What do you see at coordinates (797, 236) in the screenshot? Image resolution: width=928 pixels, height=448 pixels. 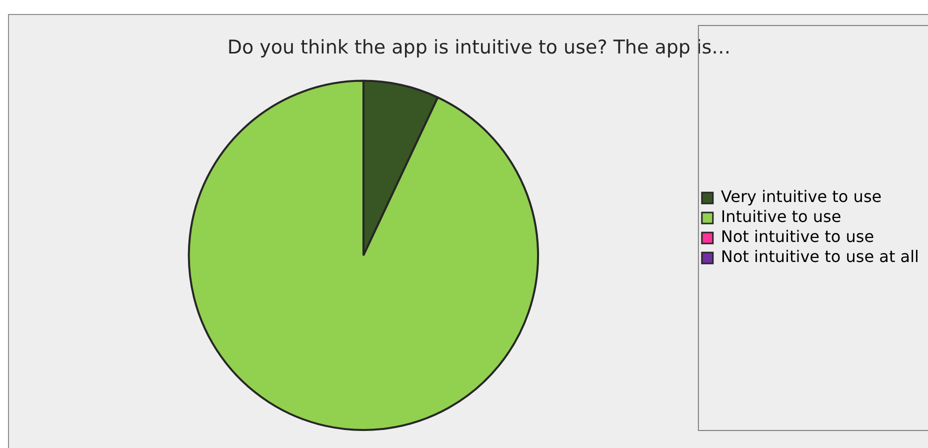 I see `legend-label: Not intuitive to use` at bounding box center [797, 236].